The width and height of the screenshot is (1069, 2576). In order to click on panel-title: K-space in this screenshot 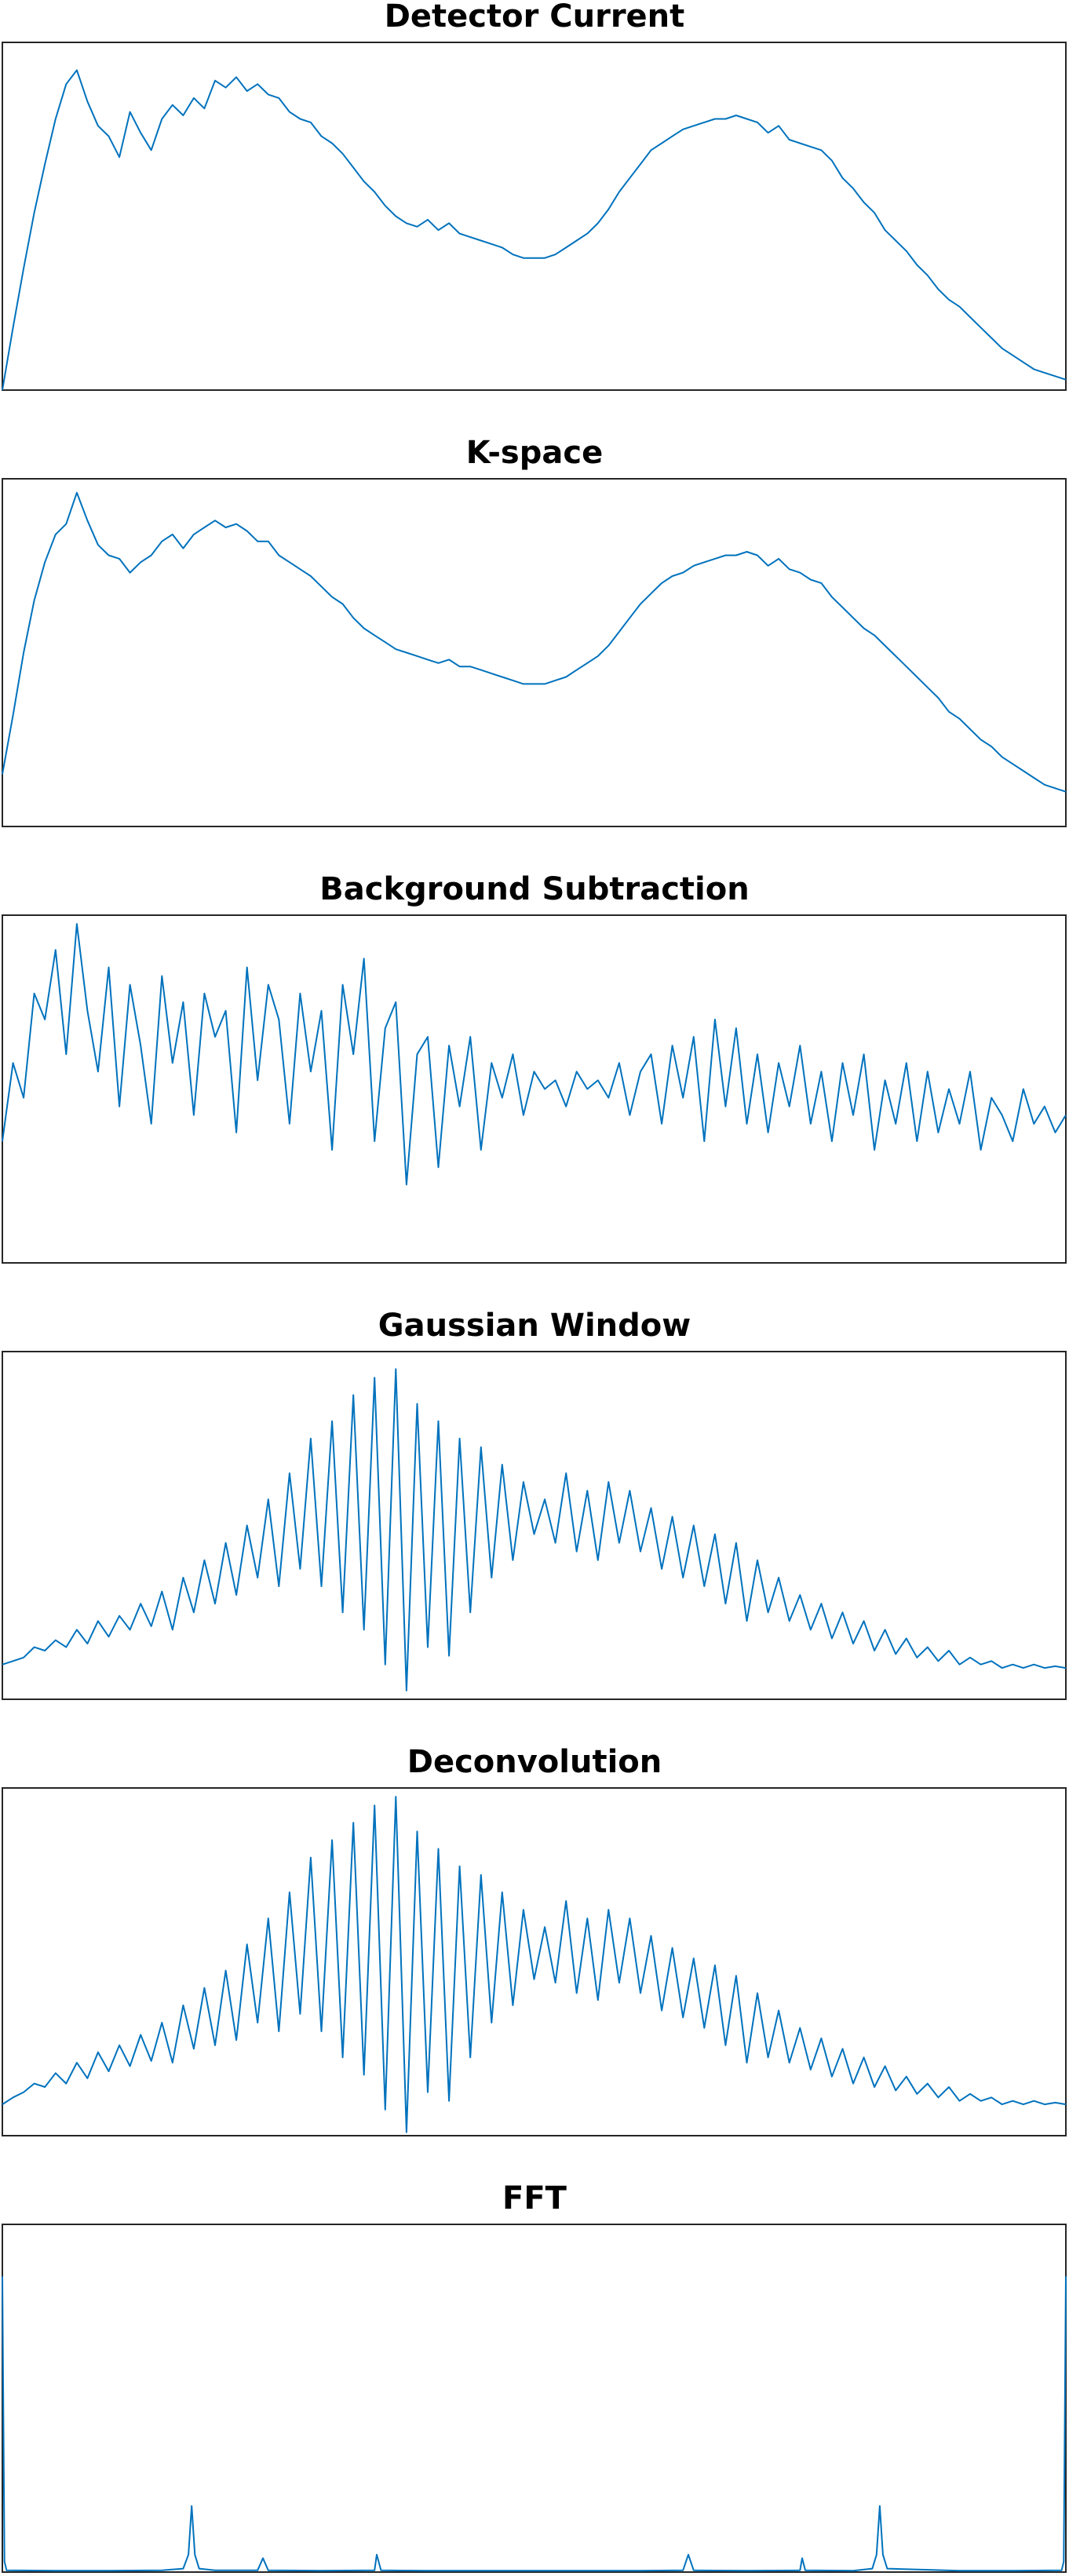, I will do `click(534, 453)`.